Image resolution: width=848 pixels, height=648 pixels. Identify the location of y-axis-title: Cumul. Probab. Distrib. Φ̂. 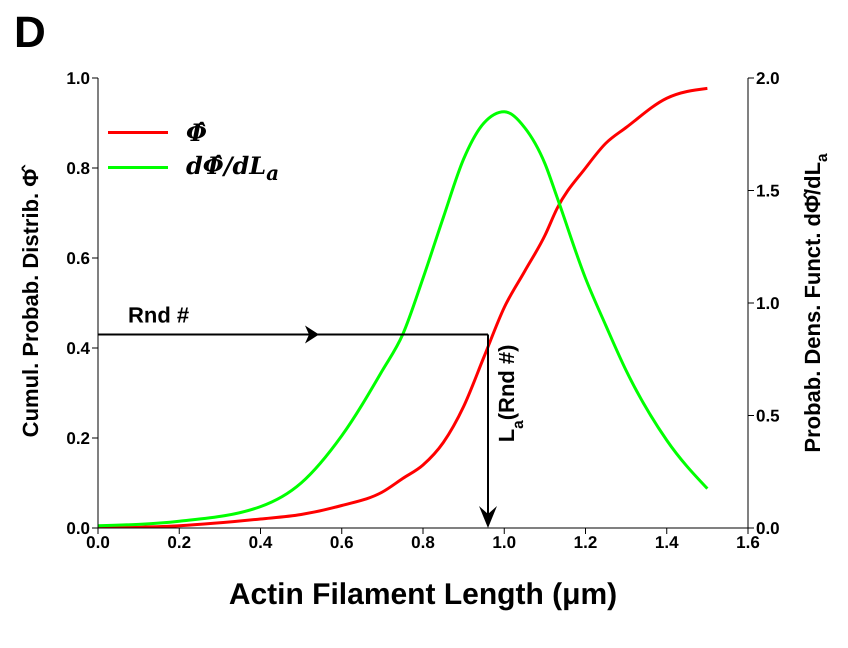
(30, 301).